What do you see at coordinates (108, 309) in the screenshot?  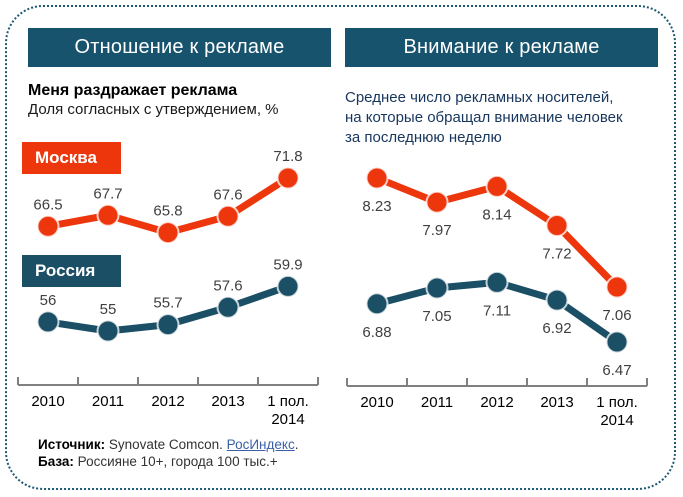 I see `data-label: 55` at bounding box center [108, 309].